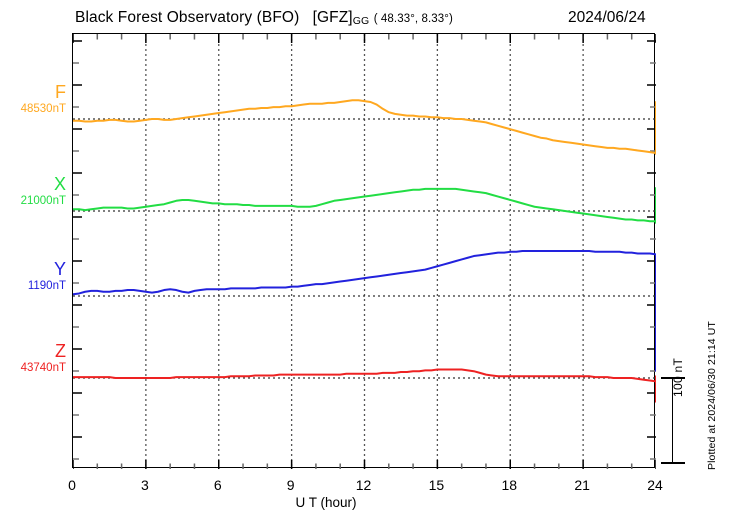  I want to click on component-label-x: X 21000nT, so click(33, 191).